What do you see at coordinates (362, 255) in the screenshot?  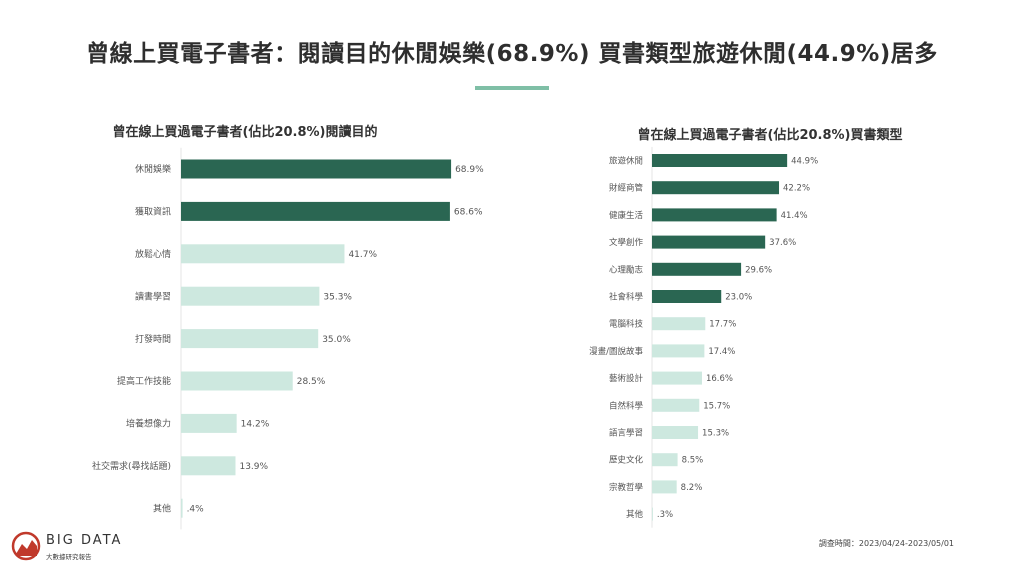 I see `value-label: 41.7%` at bounding box center [362, 255].